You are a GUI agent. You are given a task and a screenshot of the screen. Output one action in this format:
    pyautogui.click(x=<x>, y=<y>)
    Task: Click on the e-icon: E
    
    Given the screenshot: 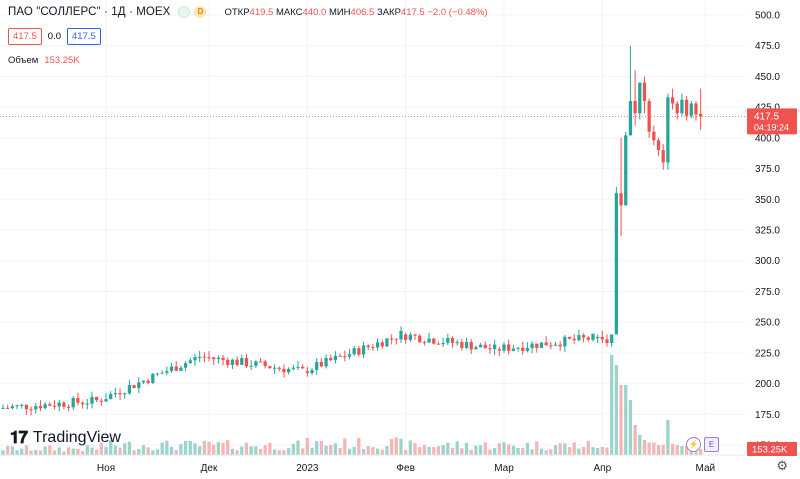 What is the action you would take?
    pyautogui.click(x=711, y=444)
    